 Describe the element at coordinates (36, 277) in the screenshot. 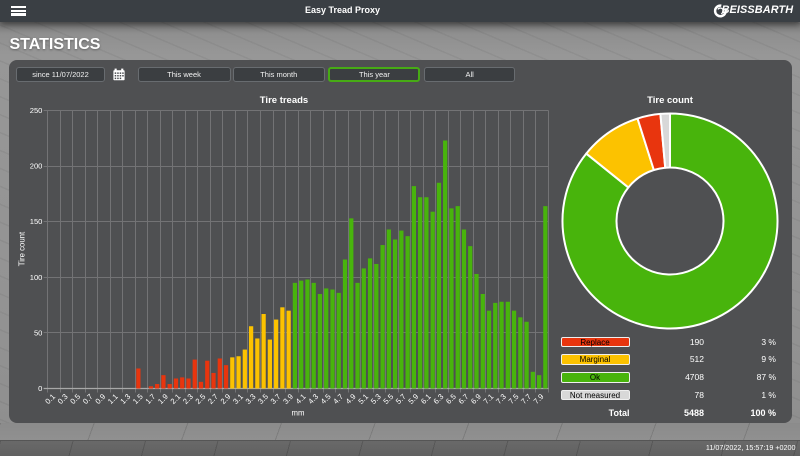

I see `svg-text: 100` at that location.